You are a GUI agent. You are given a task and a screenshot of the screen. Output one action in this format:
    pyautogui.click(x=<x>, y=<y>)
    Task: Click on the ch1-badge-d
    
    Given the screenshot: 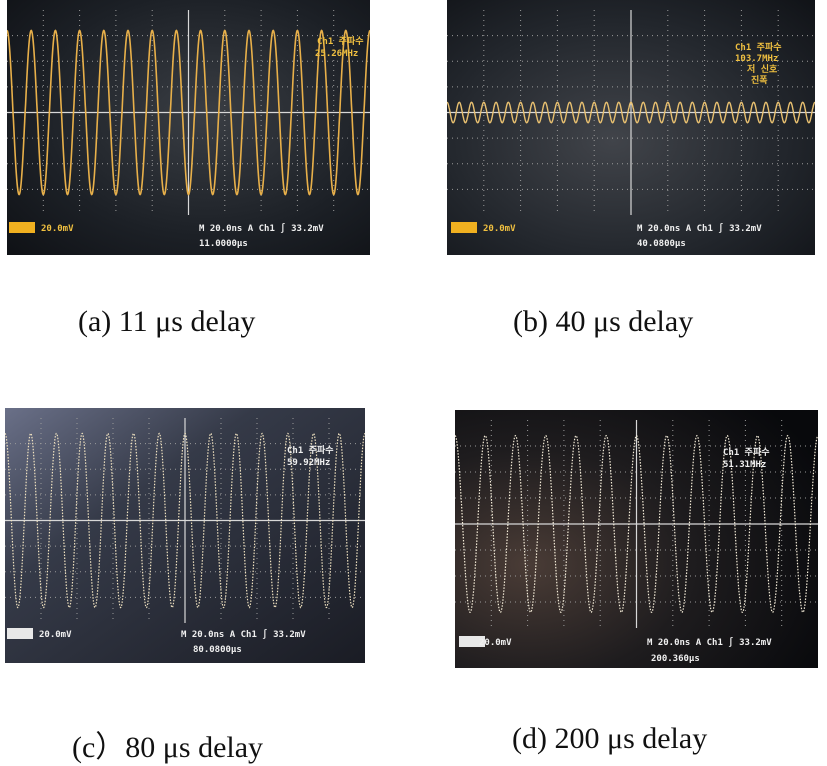 What is the action you would take?
    pyautogui.click(x=472, y=641)
    